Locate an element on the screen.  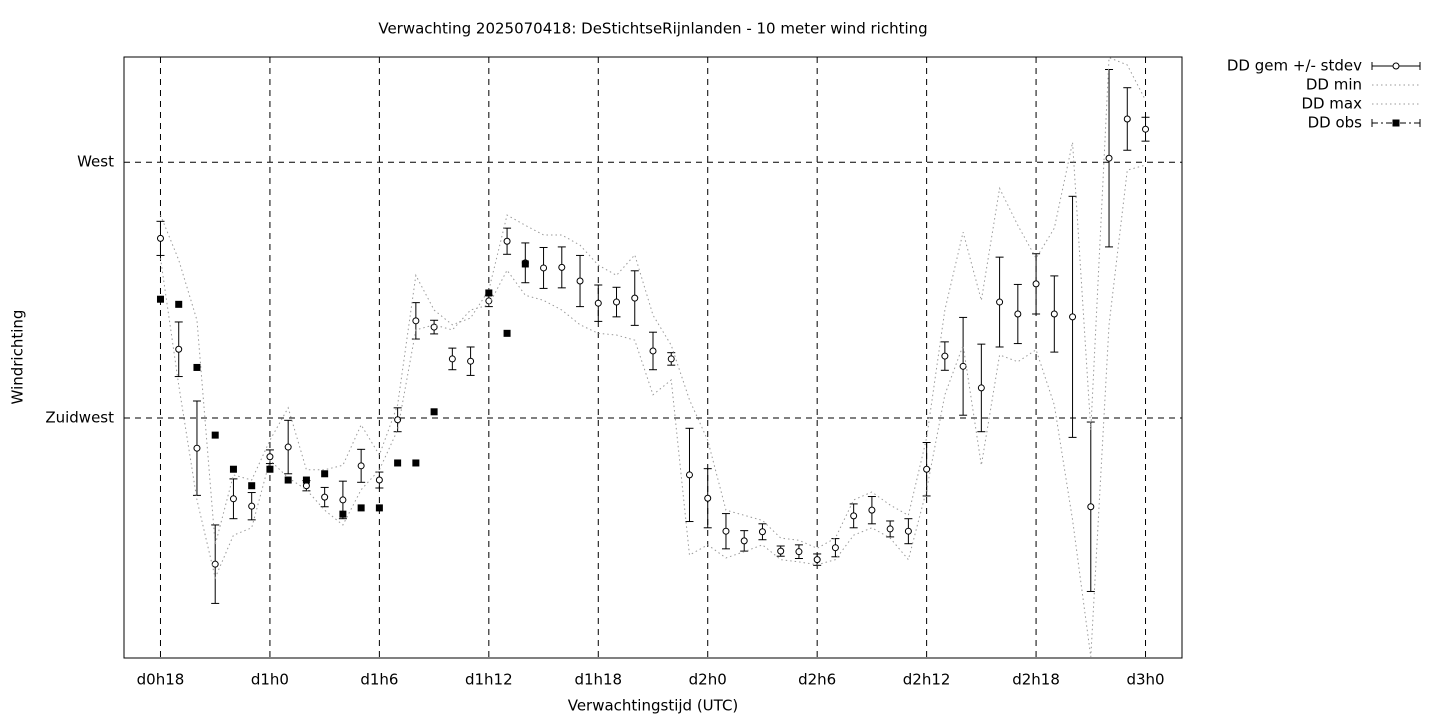
y-axis-label: Windrichting is located at coordinates (18, 357).